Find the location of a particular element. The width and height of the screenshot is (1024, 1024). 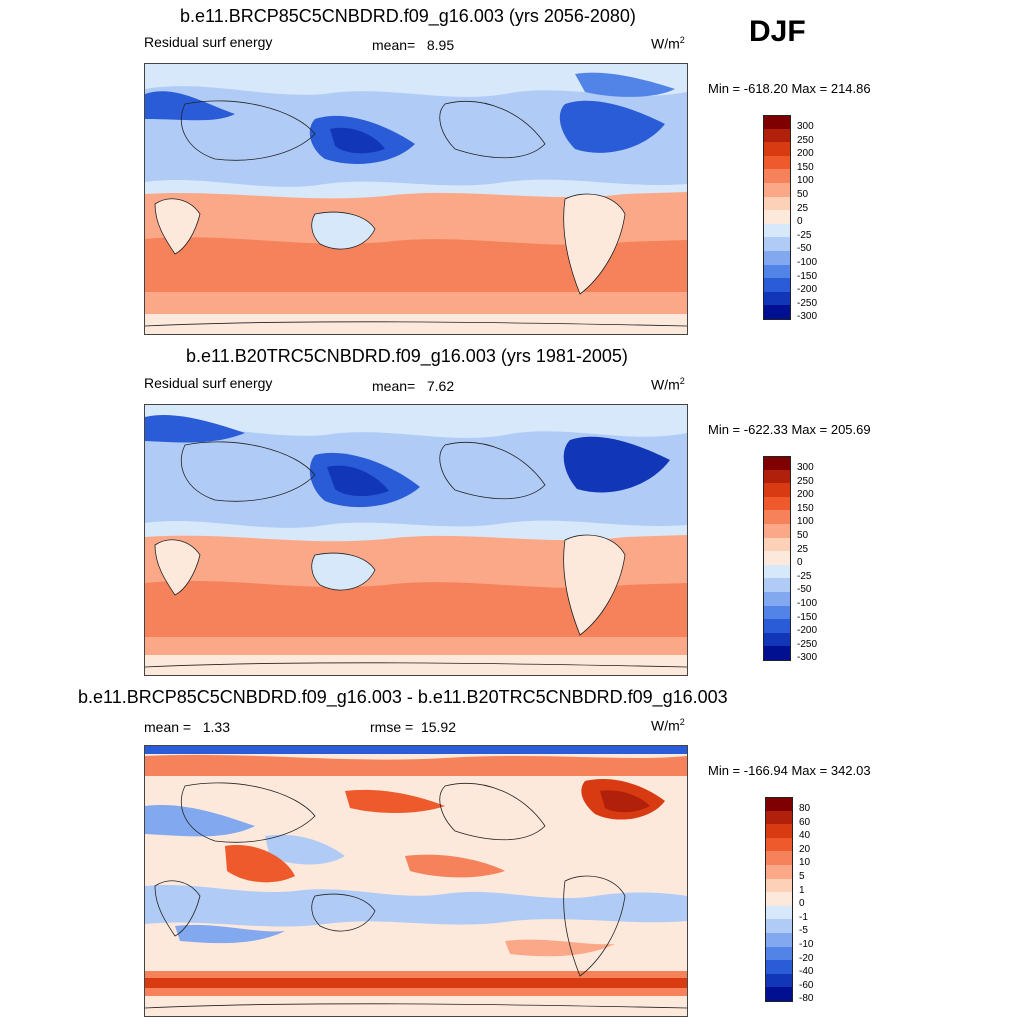

panel2-mean: mean= 7.62 is located at coordinates (413, 386).